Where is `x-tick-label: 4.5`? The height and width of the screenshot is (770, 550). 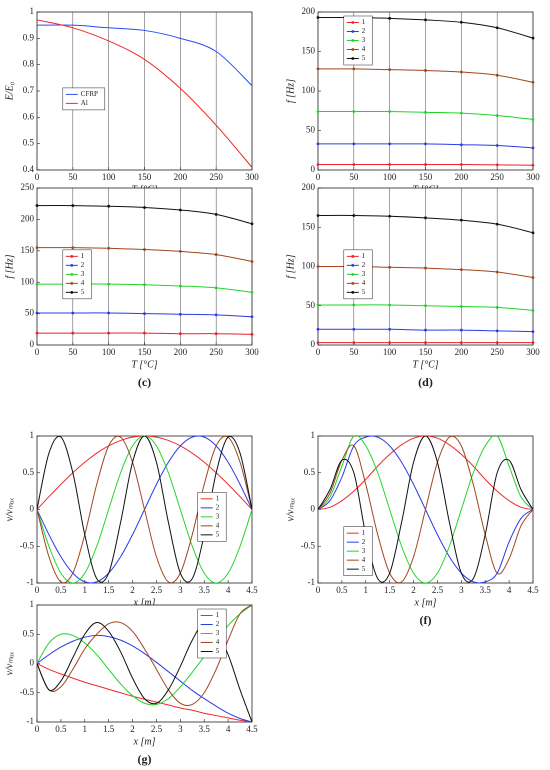
x-tick-label: 4.5 is located at coordinates (533, 590).